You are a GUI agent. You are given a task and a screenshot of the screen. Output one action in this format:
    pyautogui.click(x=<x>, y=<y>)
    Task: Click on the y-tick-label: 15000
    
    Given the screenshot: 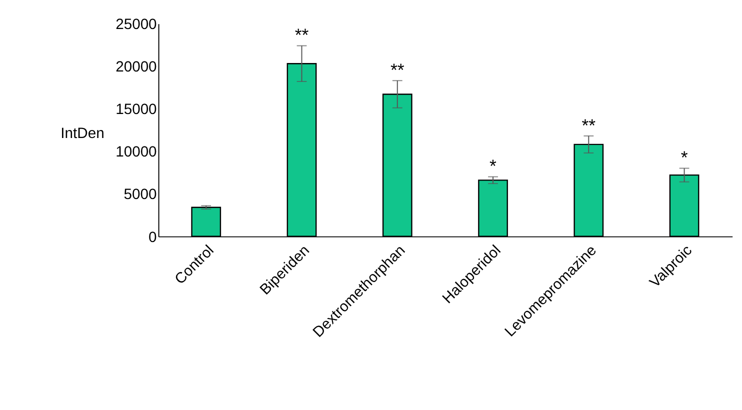 What is the action you would take?
    pyautogui.click(x=136, y=110)
    